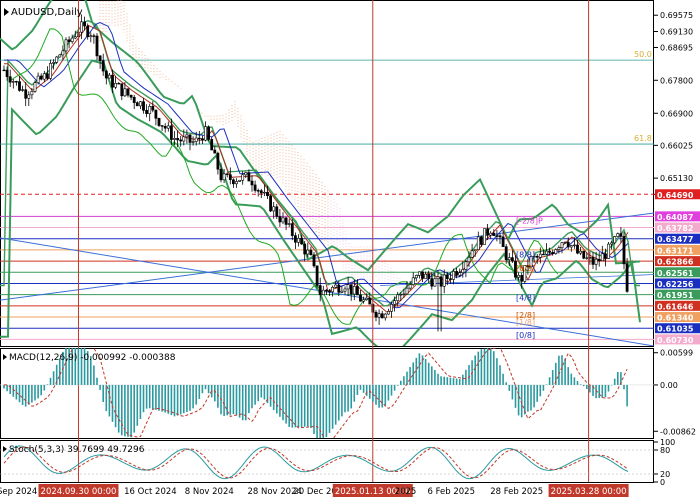  Describe the element at coordinates (89, 358) in the screenshot. I see `macd-title: MACD(12,26,9) -0.000992 -0.000388` at that location.